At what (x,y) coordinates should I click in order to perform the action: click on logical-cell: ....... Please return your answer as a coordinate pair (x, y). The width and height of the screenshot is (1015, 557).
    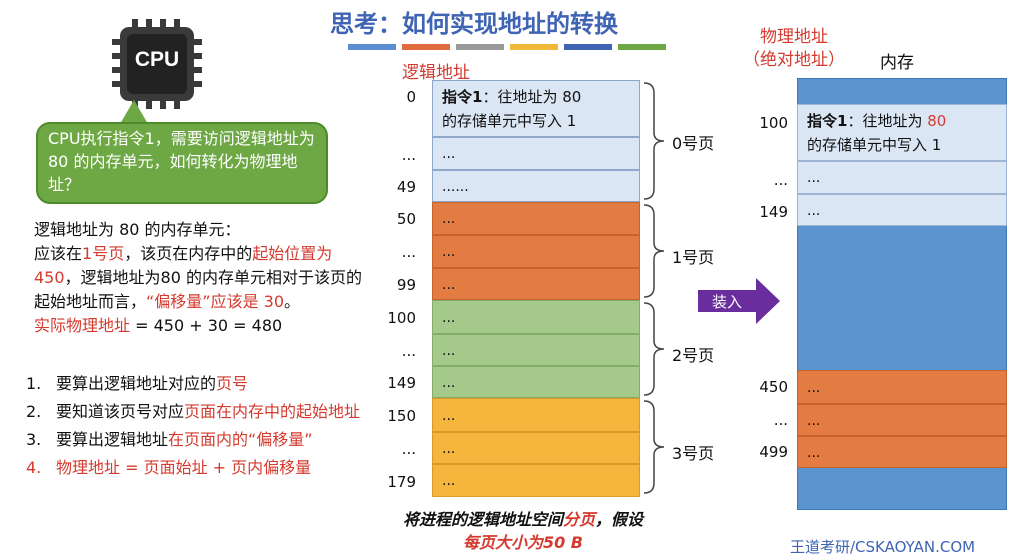
    Looking at the image, I should click on (536, 186).